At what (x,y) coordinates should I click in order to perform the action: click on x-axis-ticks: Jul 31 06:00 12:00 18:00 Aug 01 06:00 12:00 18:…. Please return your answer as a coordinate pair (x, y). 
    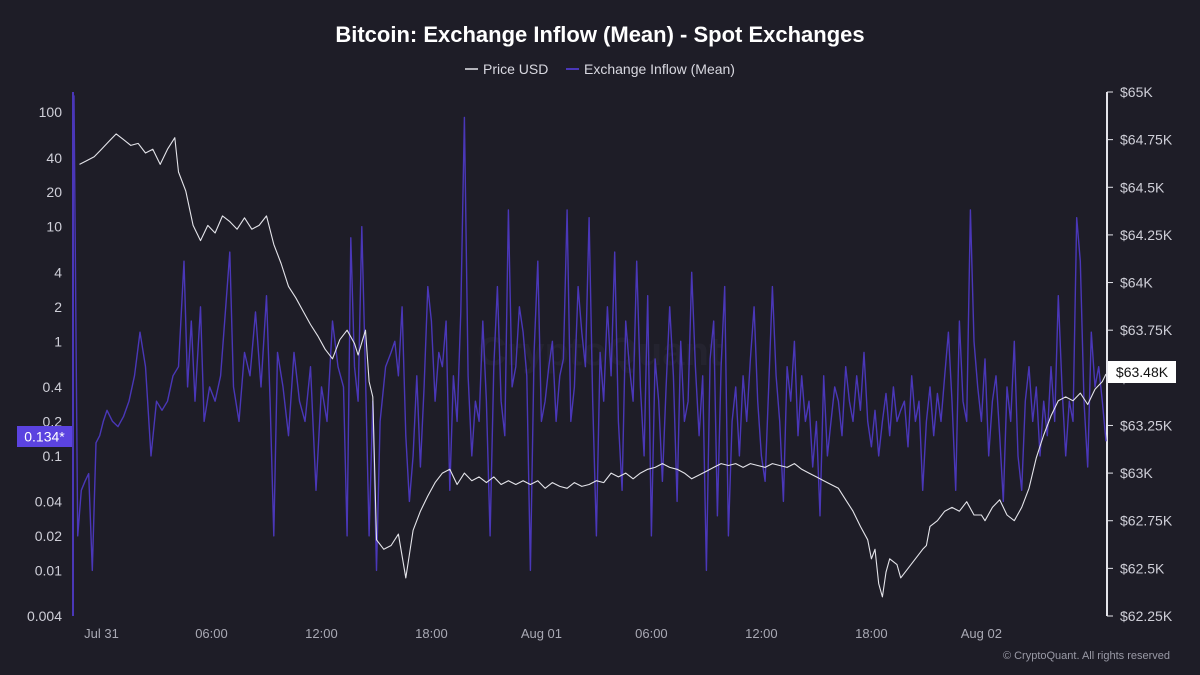
    Looking at the image, I should click on (543, 633).